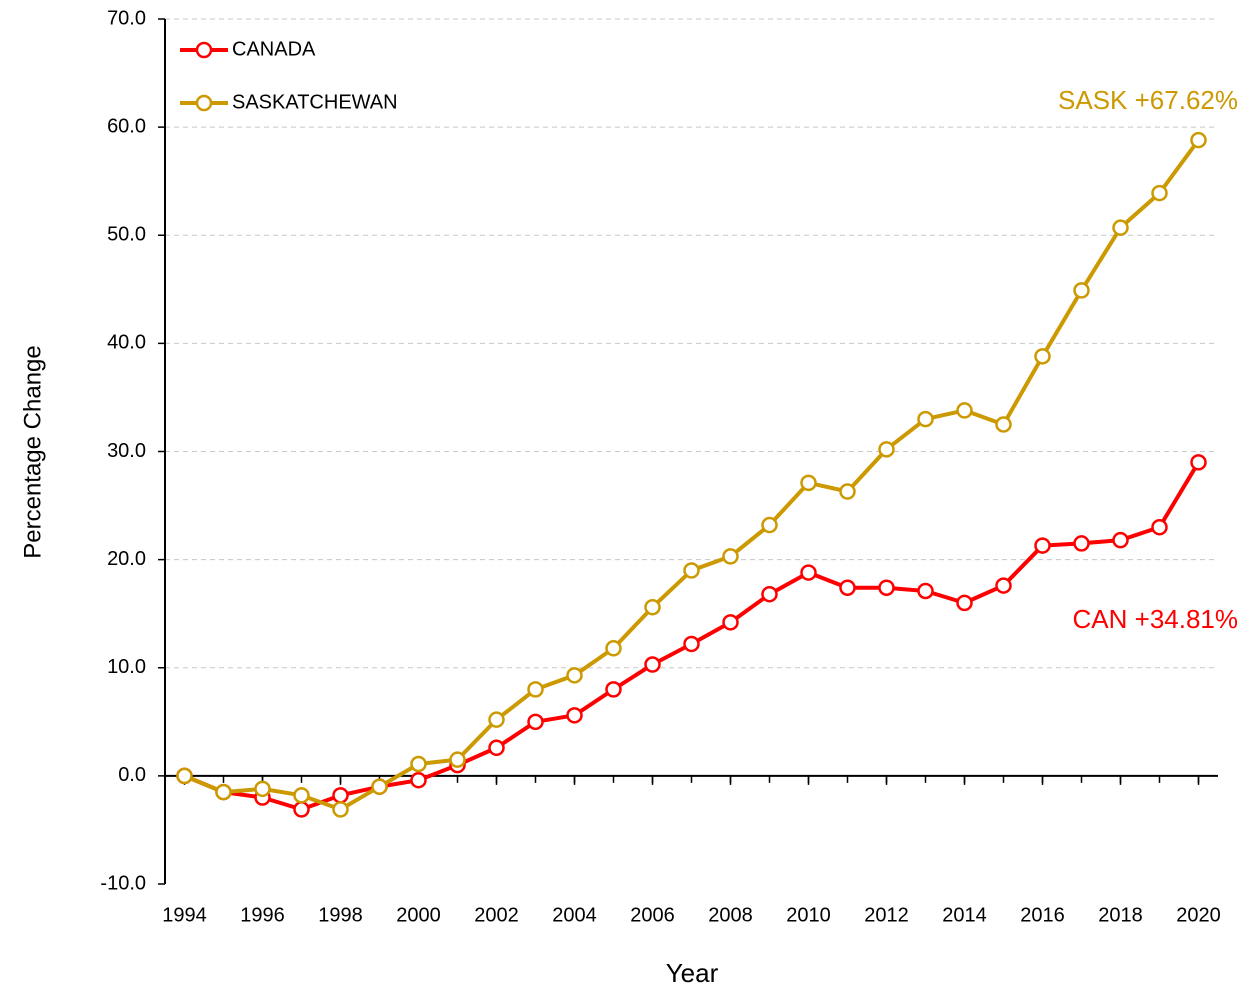 Image resolution: width=1256 pixels, height=992 pixels. Describe the element at coordinates (574, 915) in the screenshot. I see `x-tick-label: 2004` at that location.